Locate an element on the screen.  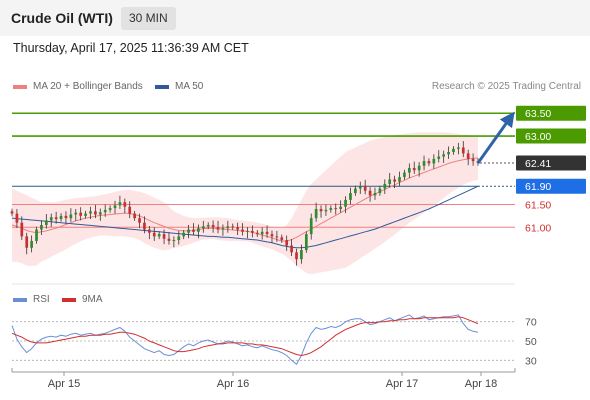
rsi-line is located at coordinates (245, 339).